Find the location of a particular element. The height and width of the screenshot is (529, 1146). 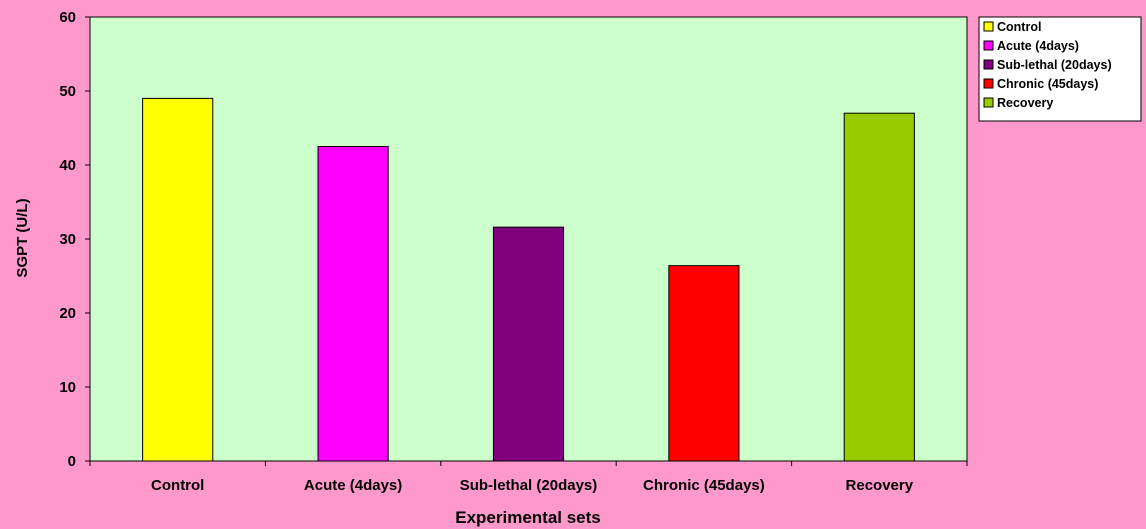

y-tick-label: 40 is located at coordinates (67, 165).